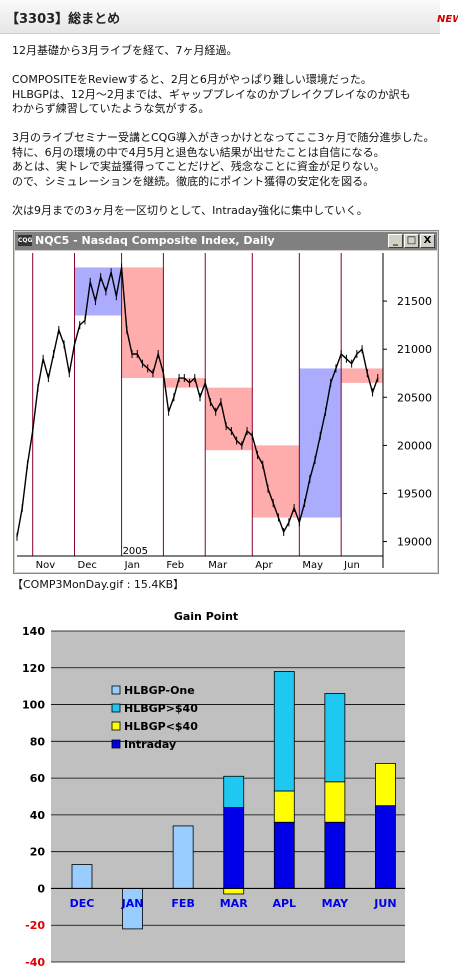 This screenshot has height=977, width=458. Describe the element at coordinates (193, 181) in the screenshot. I see `body-line: ので、シミュレーションを継続。徹底的にポイント獲得の安定化を図る。` at that location.